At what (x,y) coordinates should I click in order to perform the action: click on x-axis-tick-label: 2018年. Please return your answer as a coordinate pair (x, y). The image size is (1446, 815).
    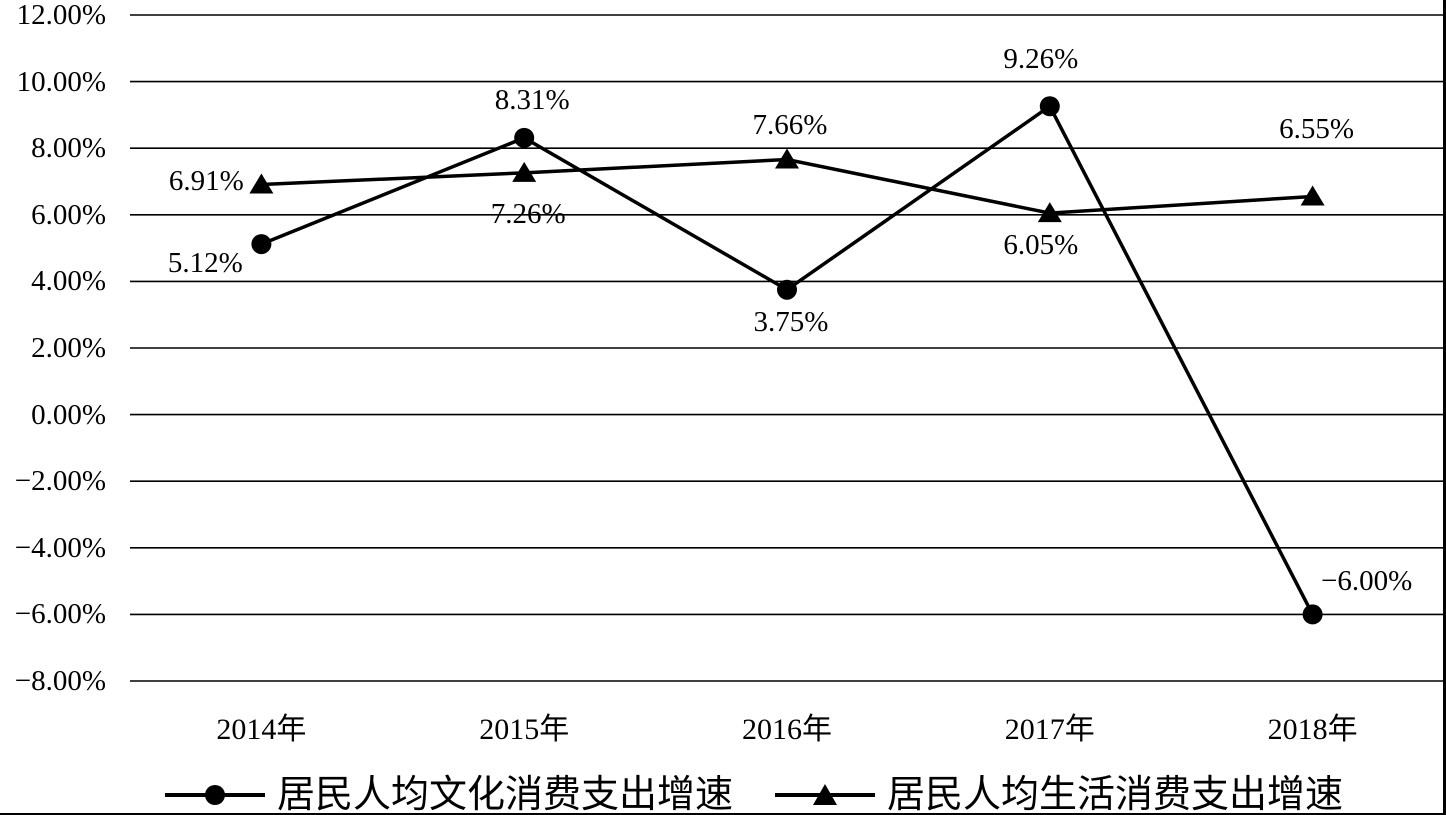
    Looking at the image, I should click on (1312, 729).